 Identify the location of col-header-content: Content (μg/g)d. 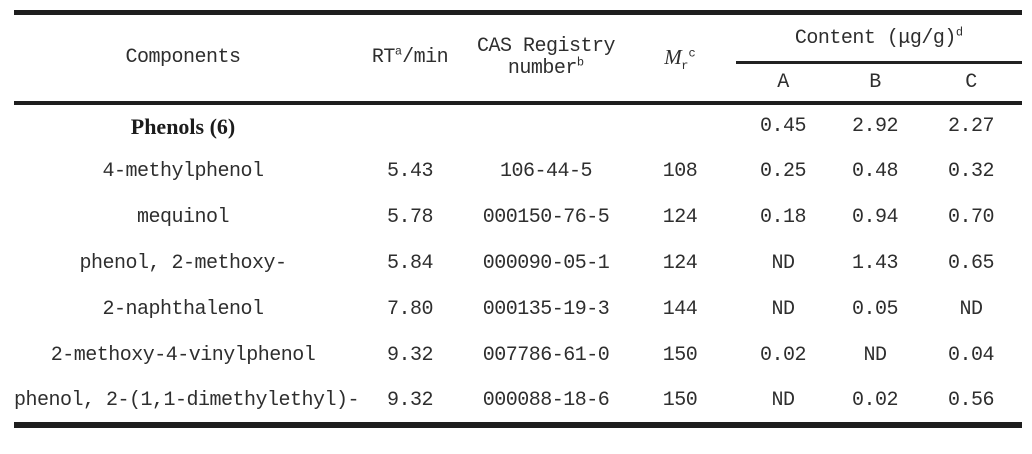
(879, 38).